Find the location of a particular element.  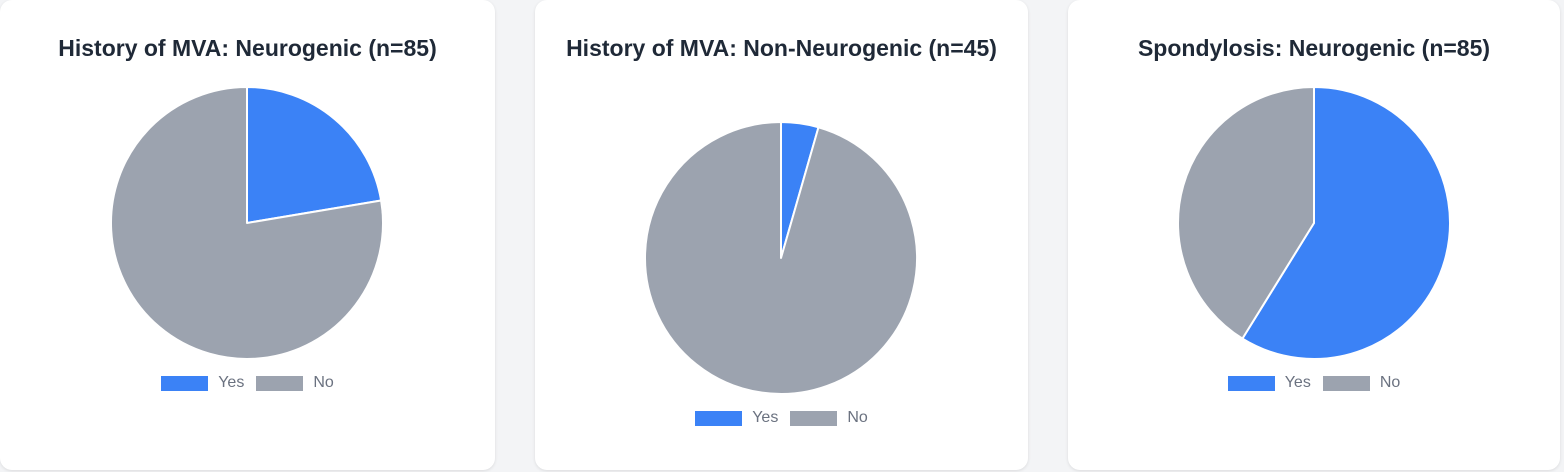

chart-title: Spondylosis: Neurogenic (n=85) is located at coordinates (1314, 48).